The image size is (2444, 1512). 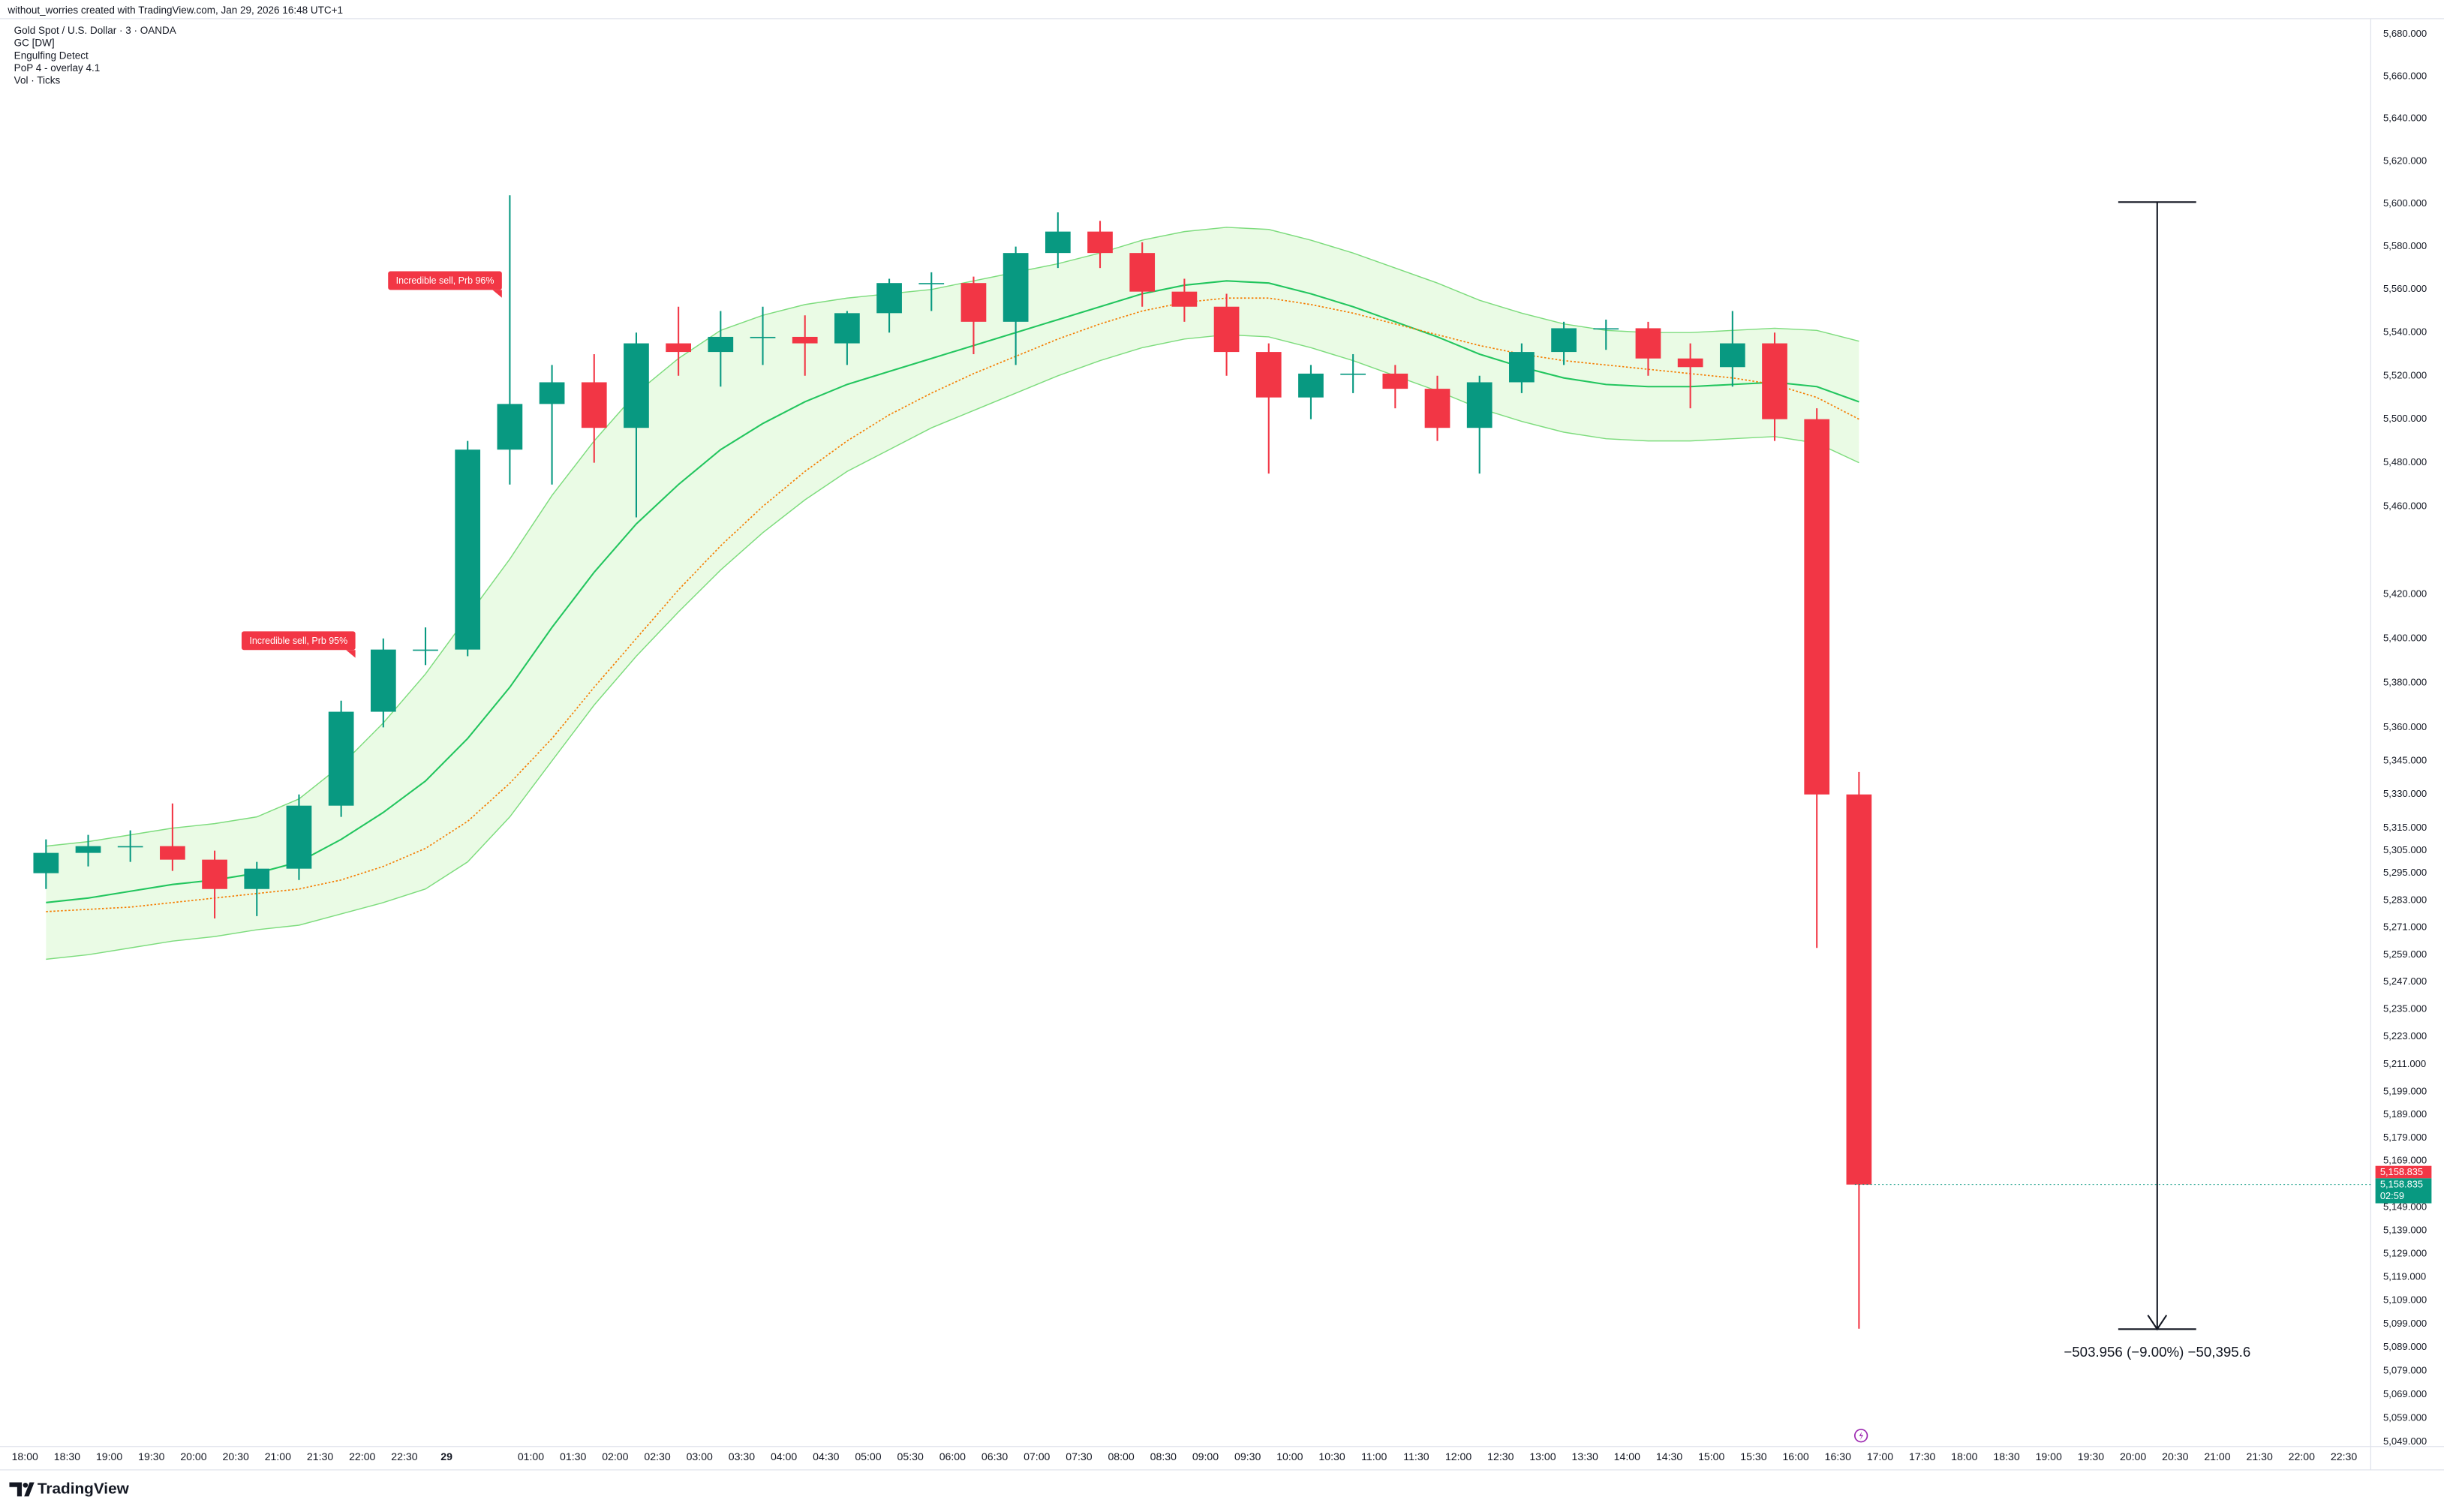 What do you see at coordinates (362, 1456) in the screenshot?
I see `x-tick-label: 22:00` at bounding box center [362, 1456].